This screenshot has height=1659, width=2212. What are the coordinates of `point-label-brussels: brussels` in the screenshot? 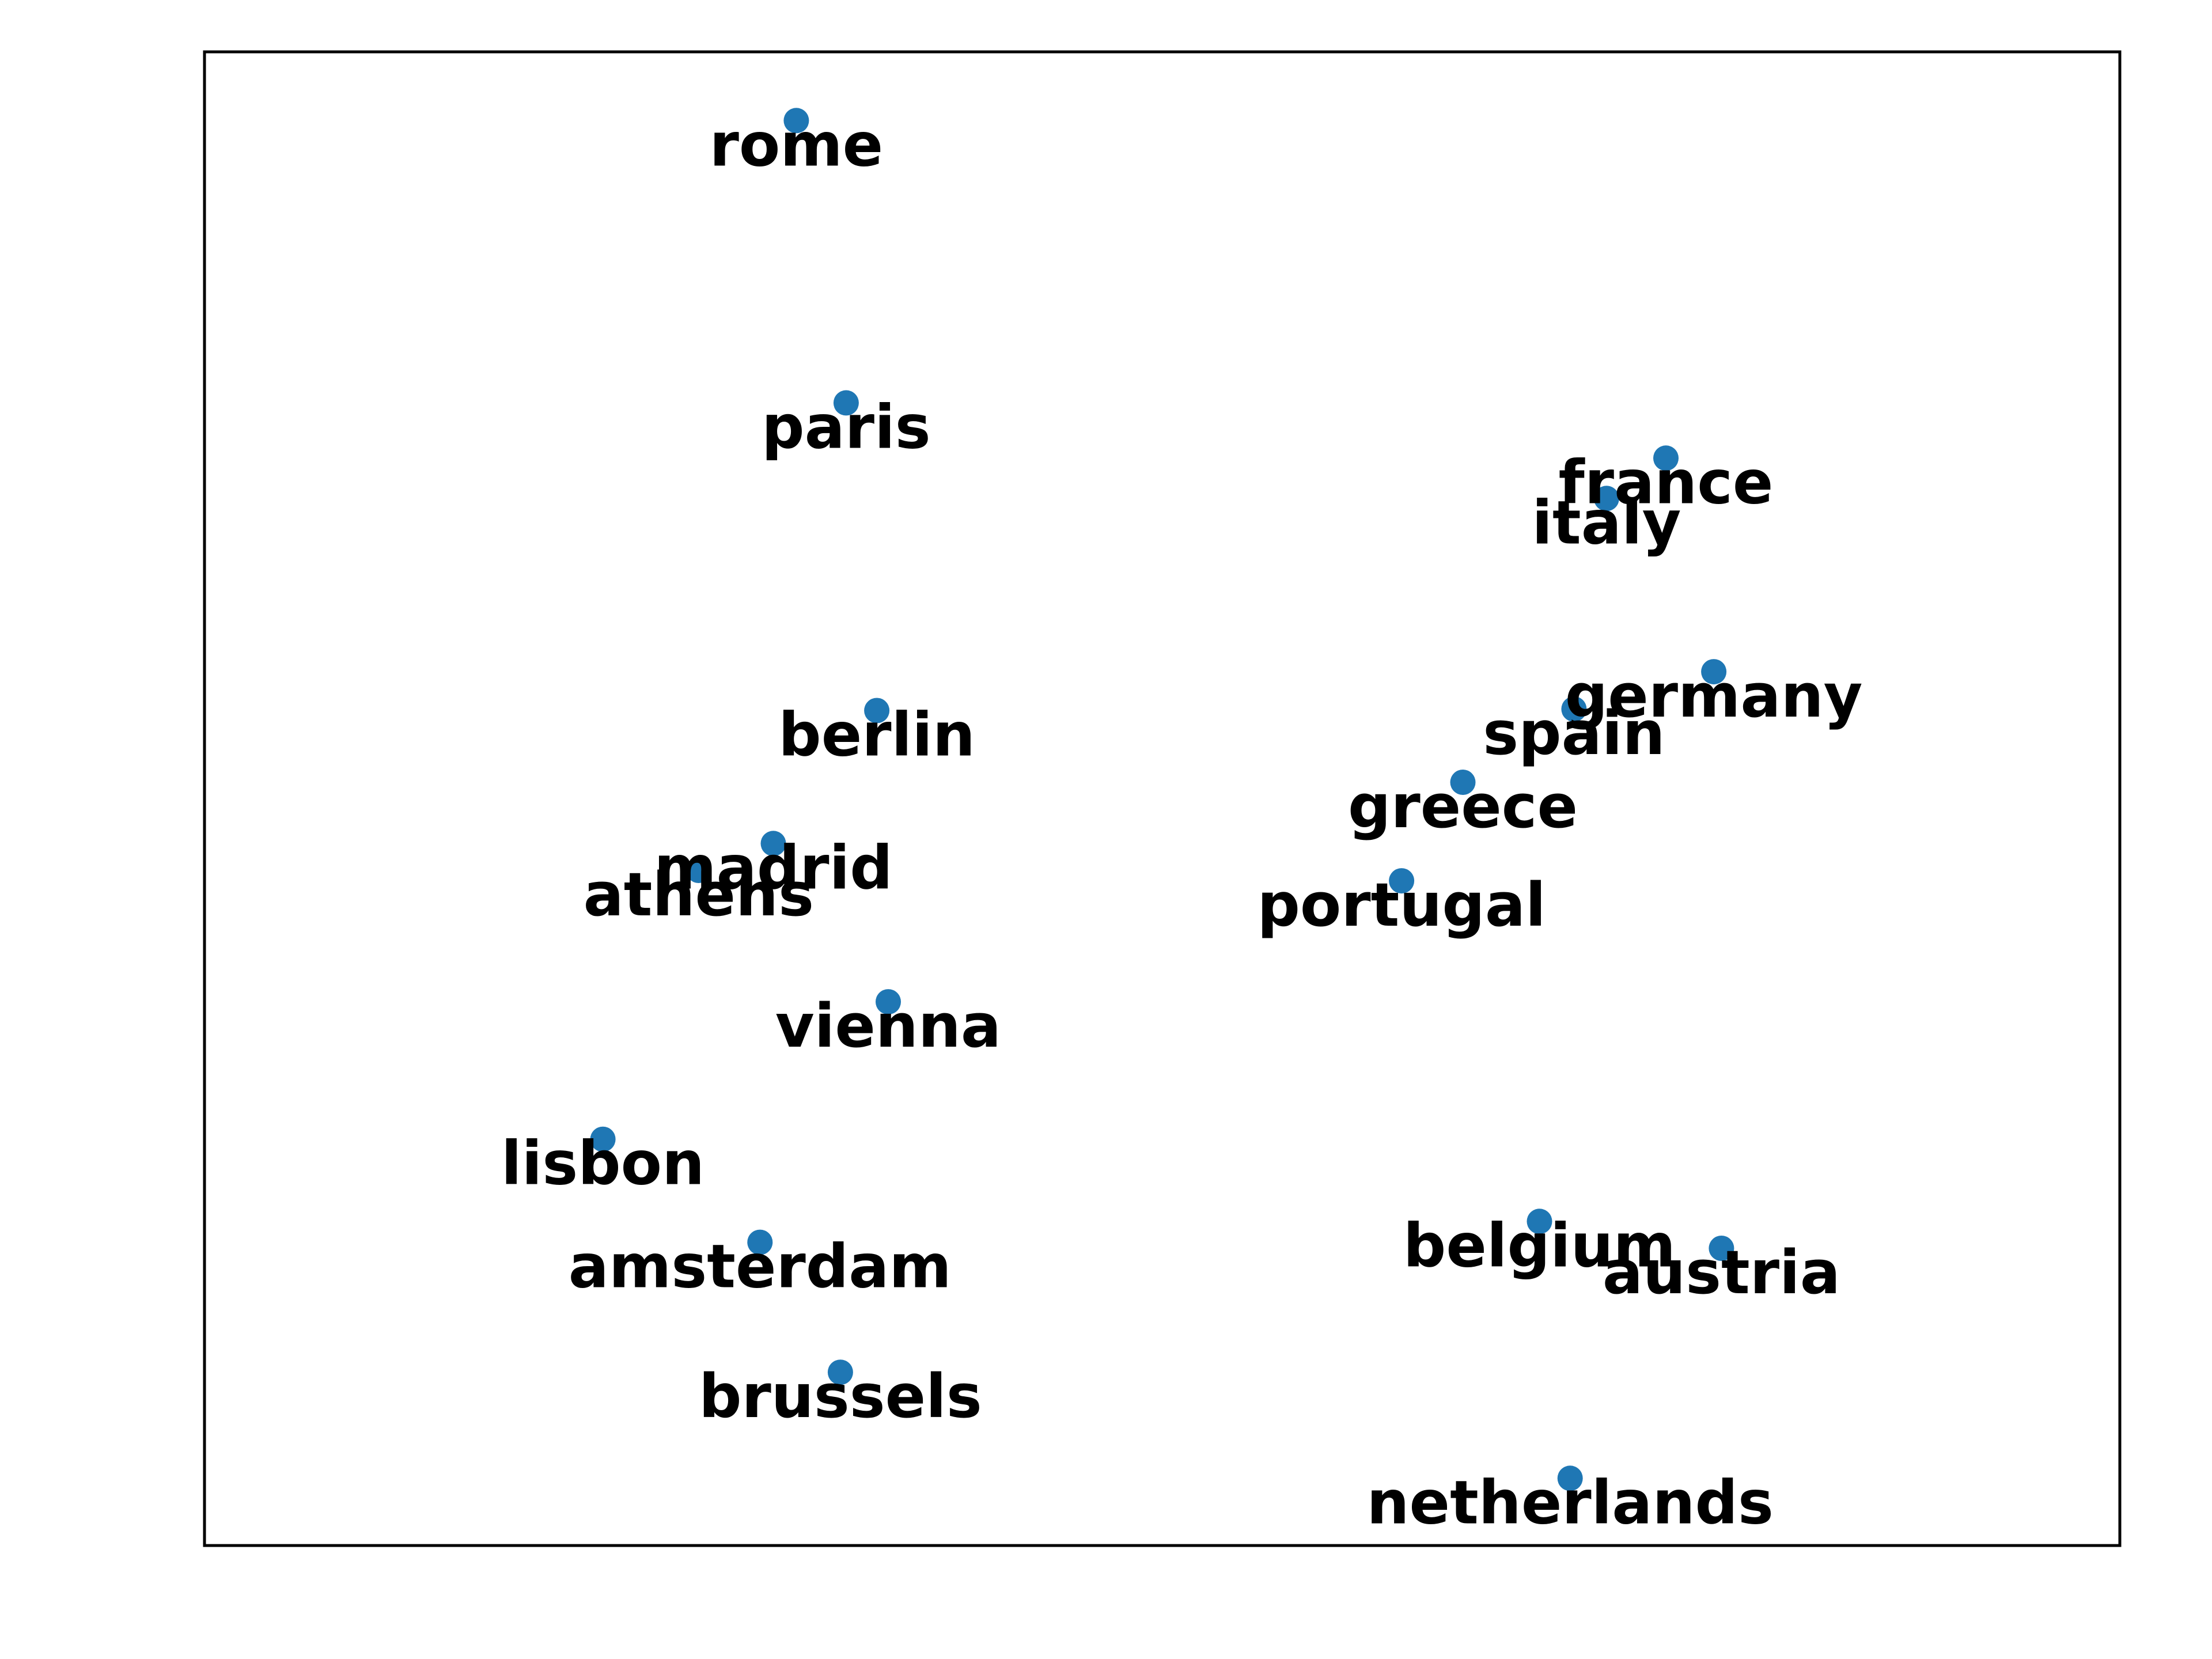 It's located at (840, 1396).